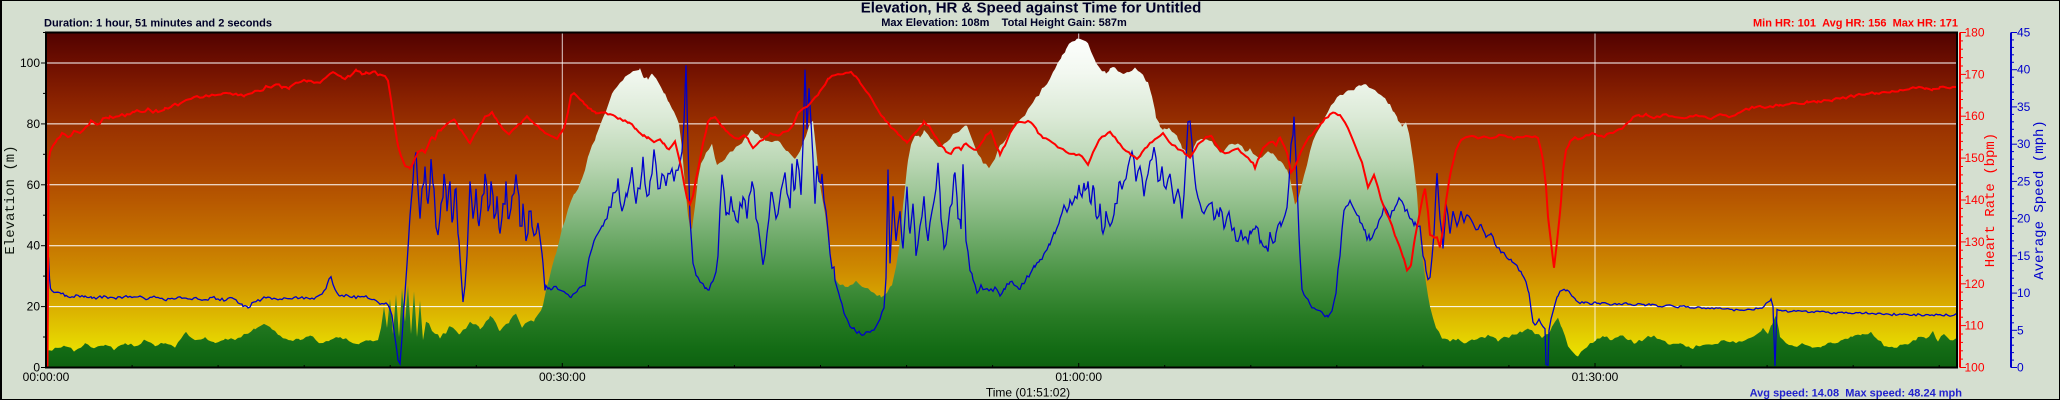  What do you see at coordinates (1856, 394) in the screenshot?
I see `svg-text:Avg speed: 14.08 Max speed: 4: Avg speed: 14.08 Max speed: 48.24 mph` at bounding box center [1856, 394].